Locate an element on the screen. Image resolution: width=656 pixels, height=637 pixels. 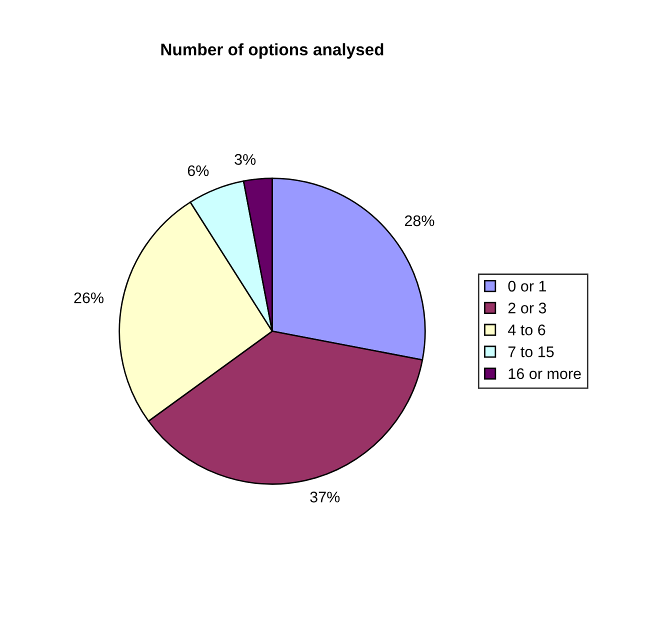
chart-title: Number of options analysed is located at coordinates (272, 51).